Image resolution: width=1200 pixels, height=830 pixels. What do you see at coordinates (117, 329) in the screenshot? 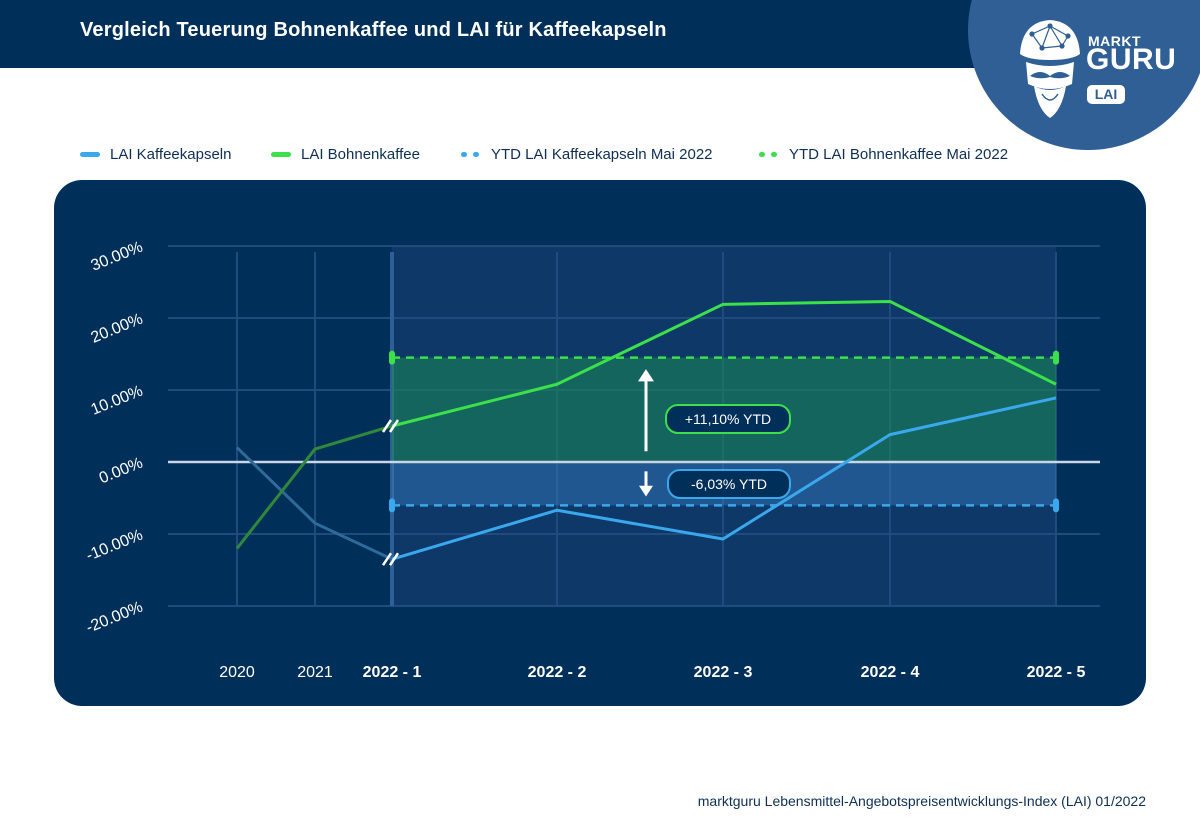
I see `y-tick-label: 20.00%` at bounding box center [117, 329].